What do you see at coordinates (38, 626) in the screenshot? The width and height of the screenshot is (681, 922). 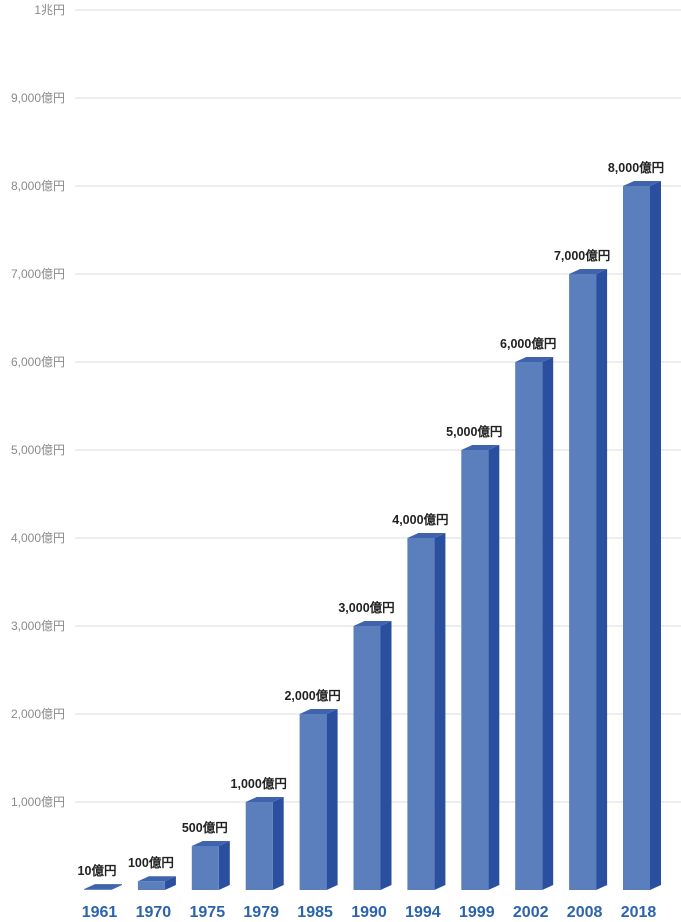 I see `y-tick-label: 3,000億円` at bounding box center [38, 626].